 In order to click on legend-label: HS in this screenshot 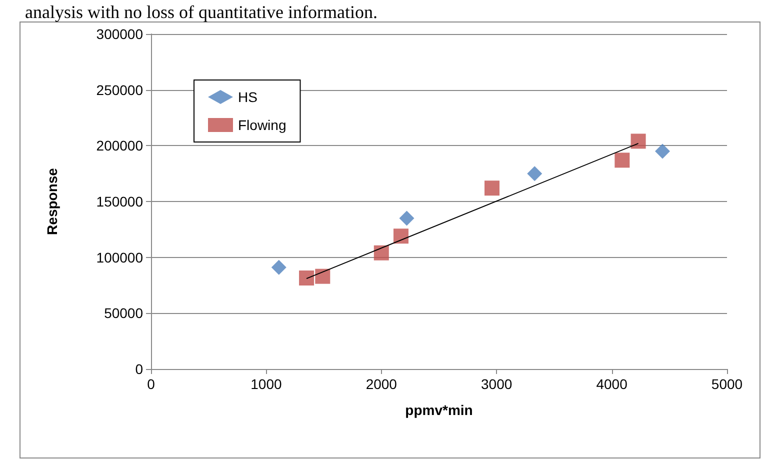, I will do `click(248, 97)`.